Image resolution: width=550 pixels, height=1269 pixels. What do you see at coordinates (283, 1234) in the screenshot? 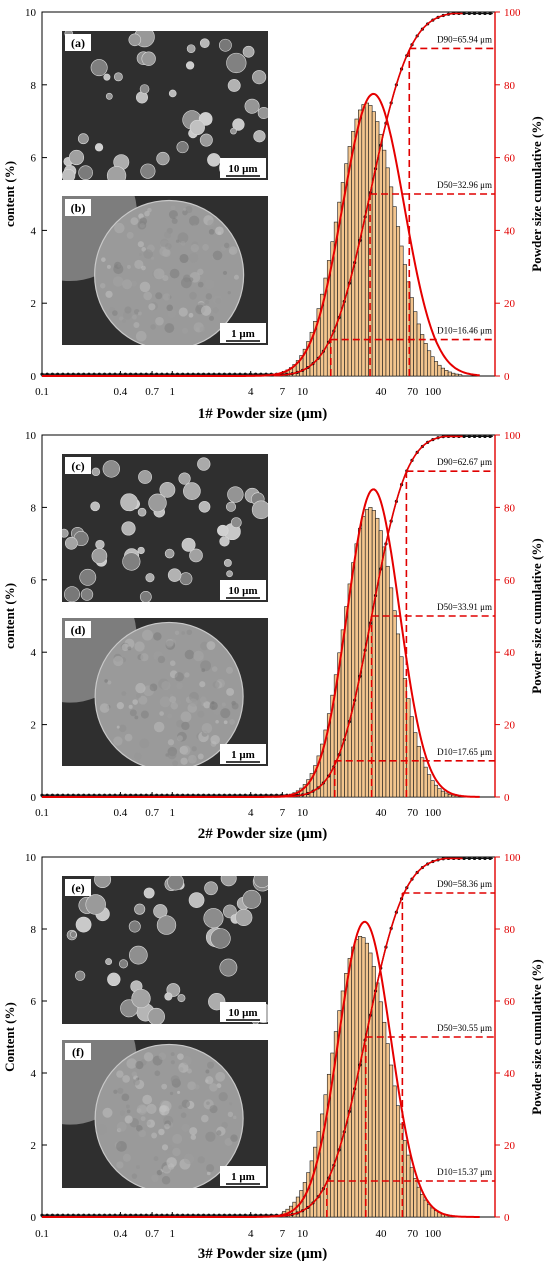
I see `x-tick-label: 7` at bounding box center [283, 1234].